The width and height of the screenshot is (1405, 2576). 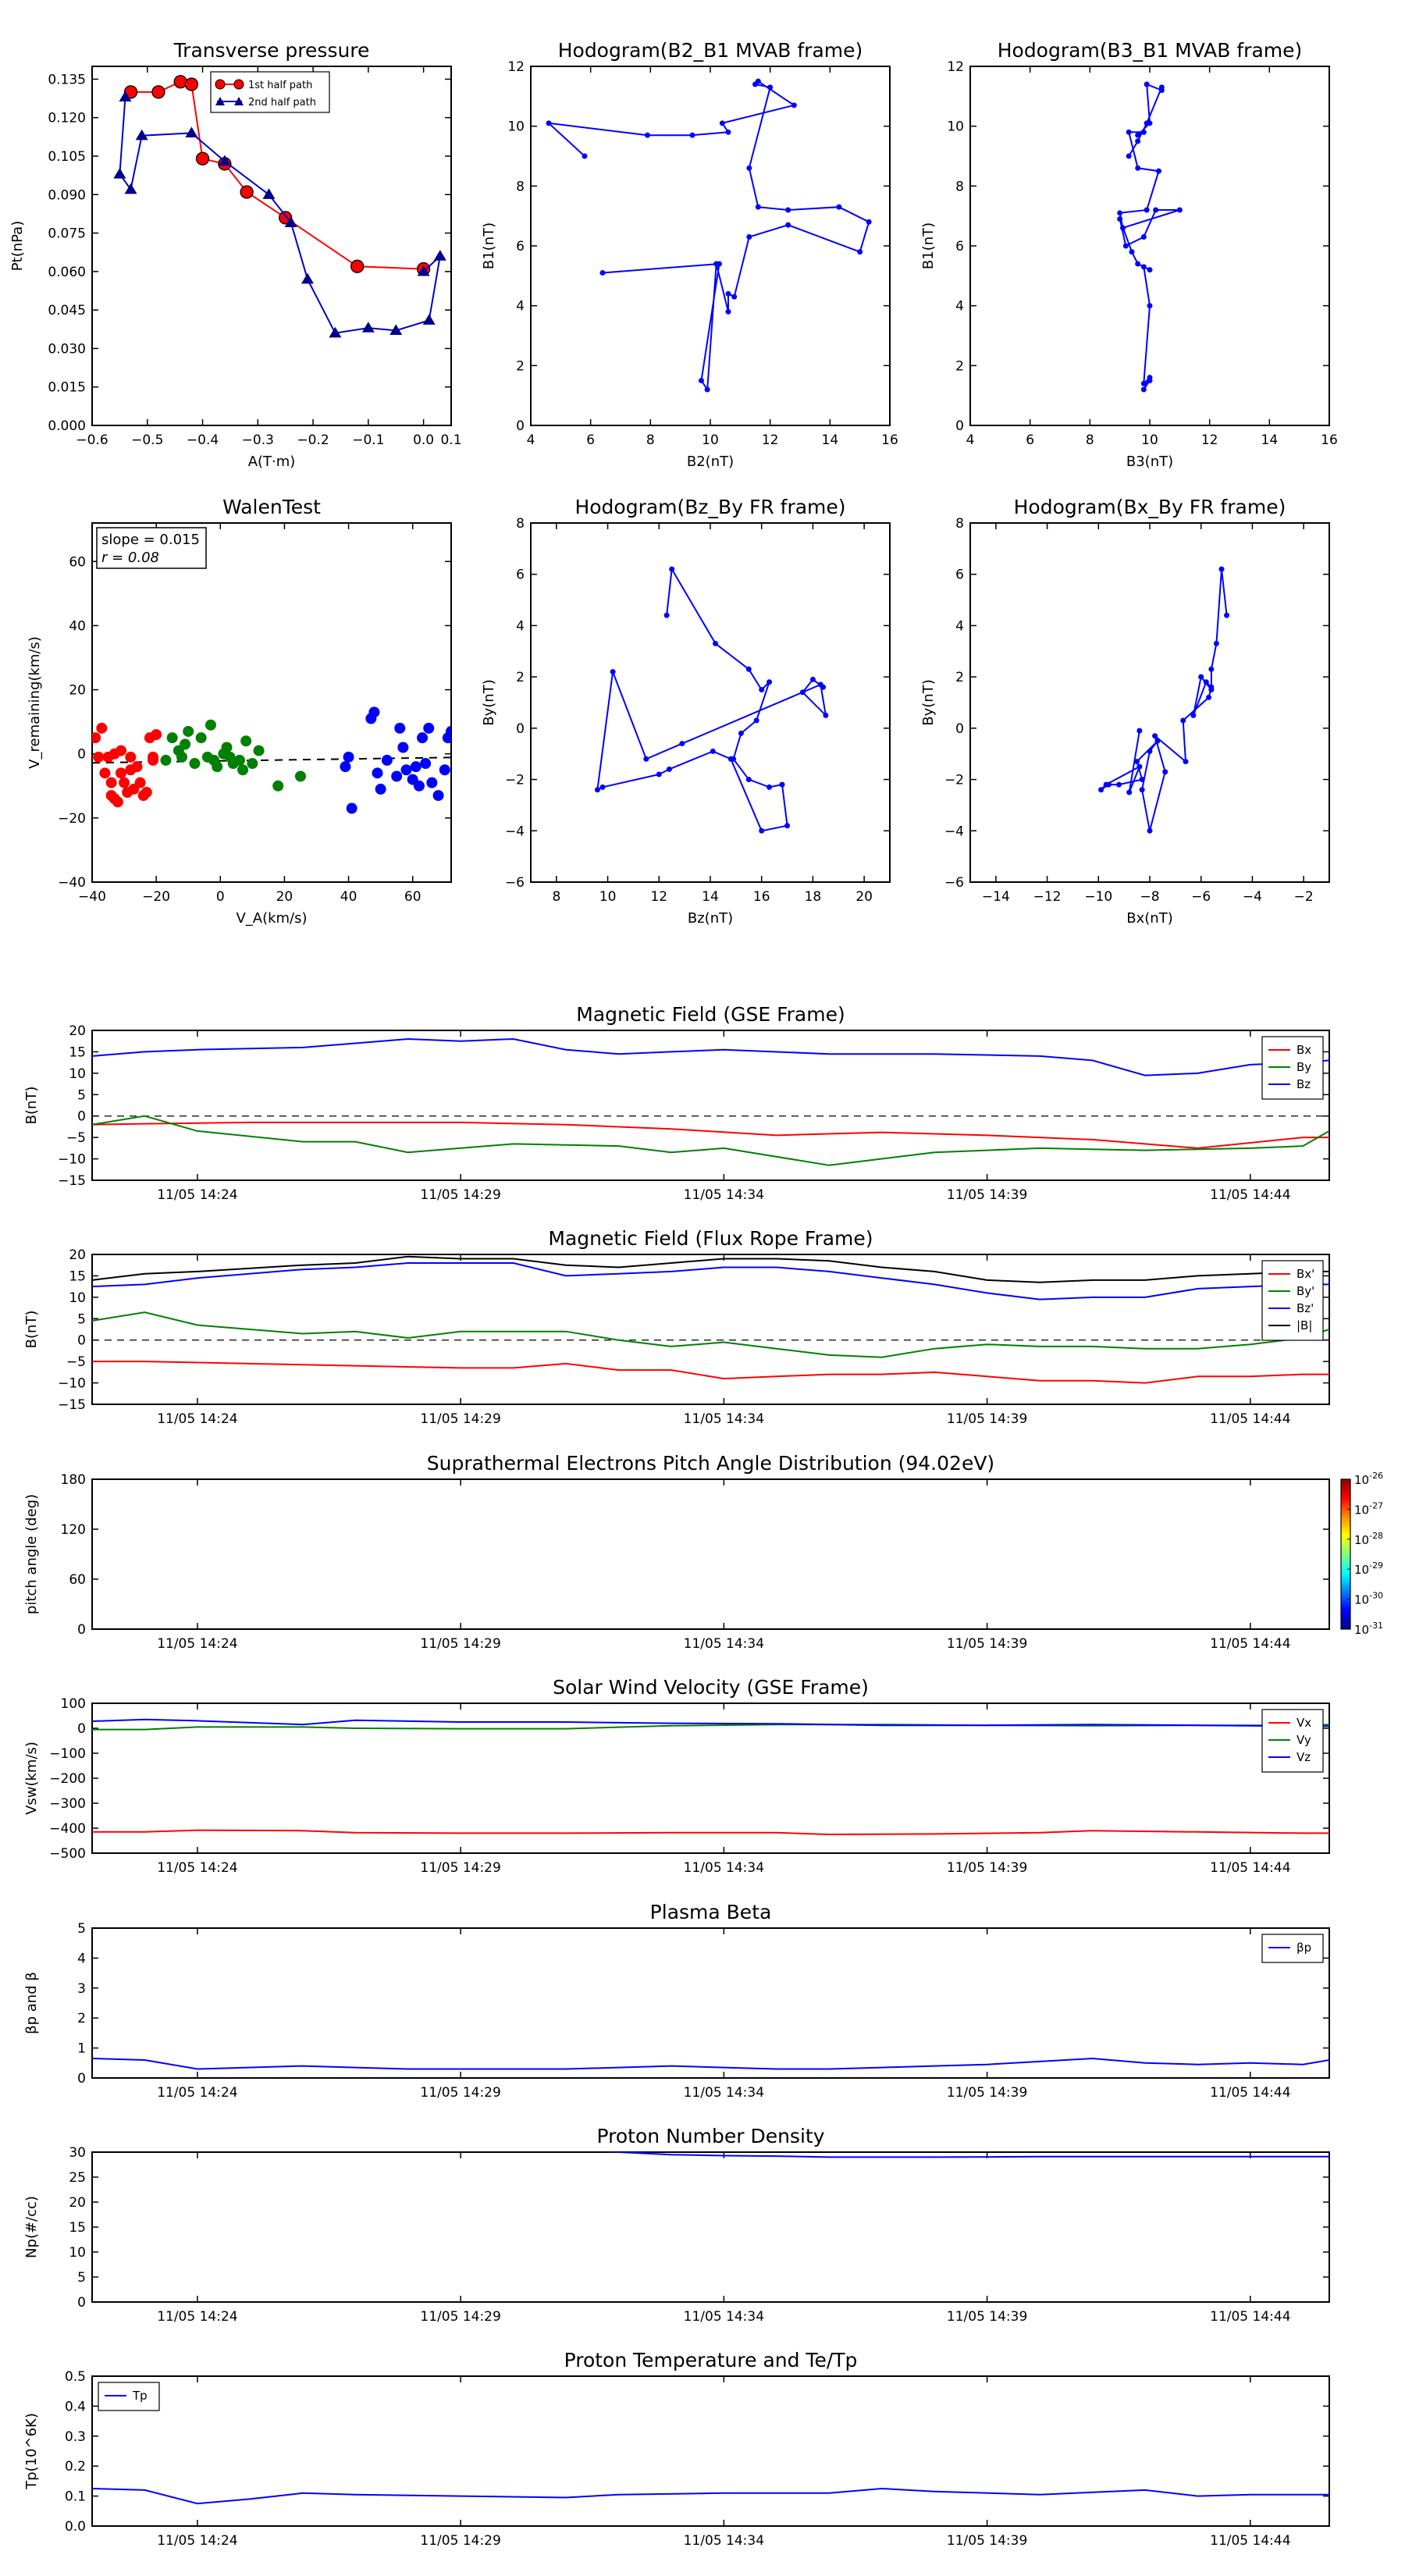 I want to click on tp_temp-ylabel: Tp(10^6K), so click(x=32, y=2451).